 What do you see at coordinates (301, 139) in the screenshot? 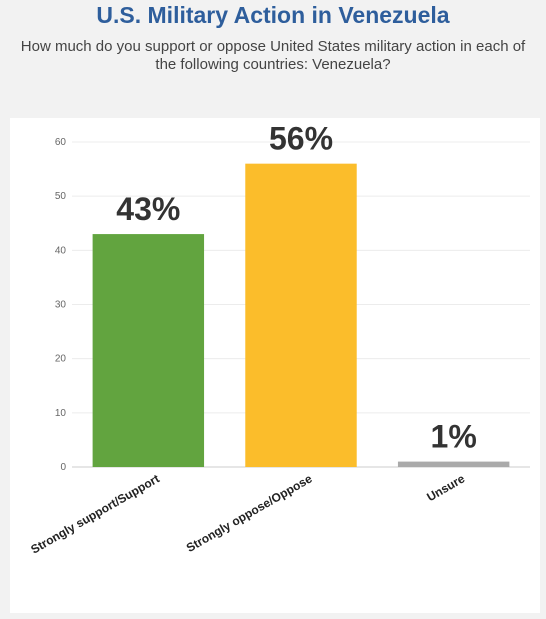
I see `data-label: 56%` at bounding box center [301, 139].